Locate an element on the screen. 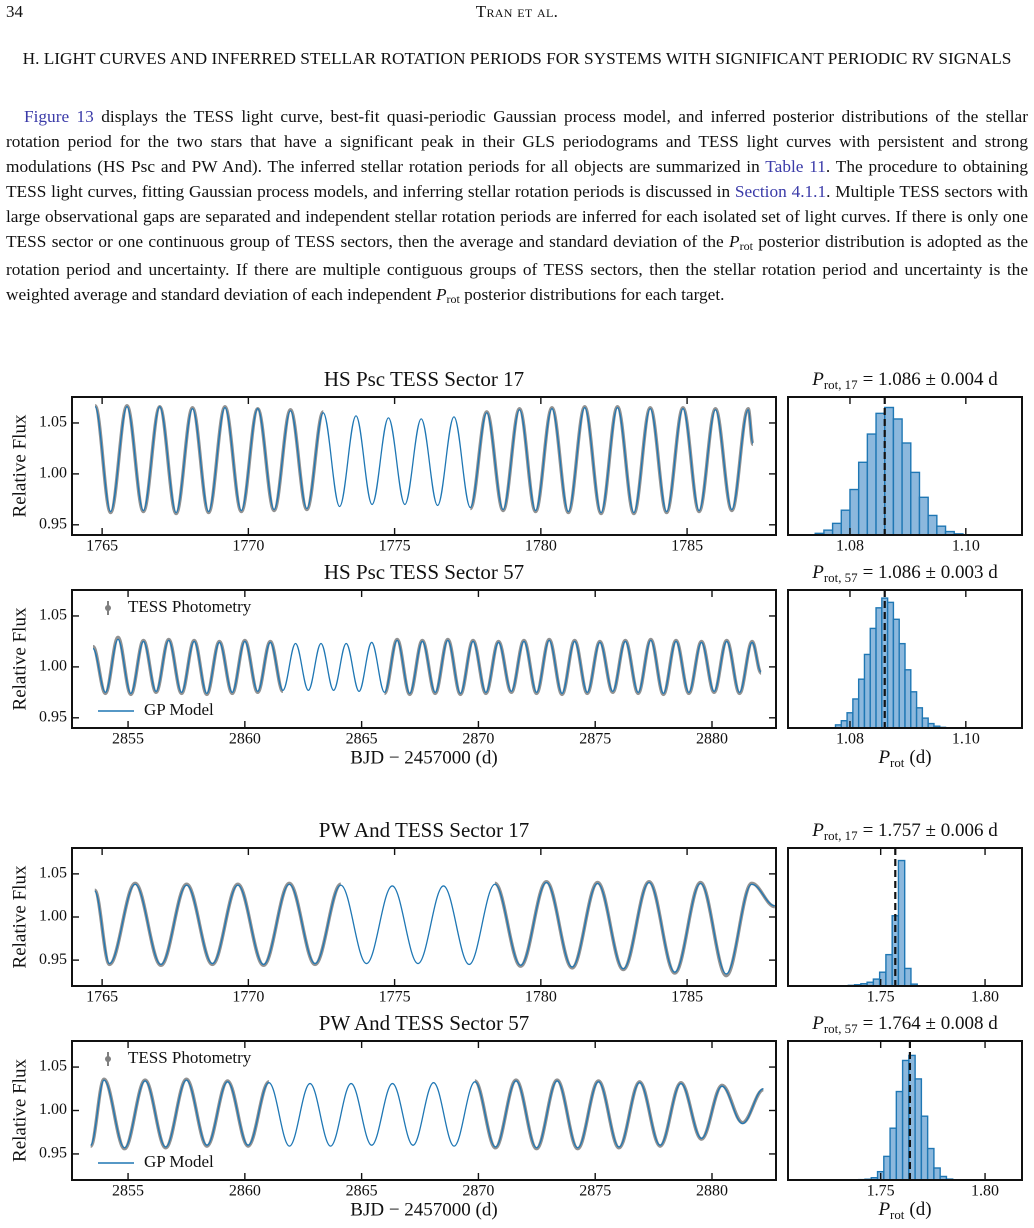 Image resolution: width=1034 pixels, height=1228 pixels. x-axis-label: BJD − 2457000 (d) is located at coordinates (423, 1209).